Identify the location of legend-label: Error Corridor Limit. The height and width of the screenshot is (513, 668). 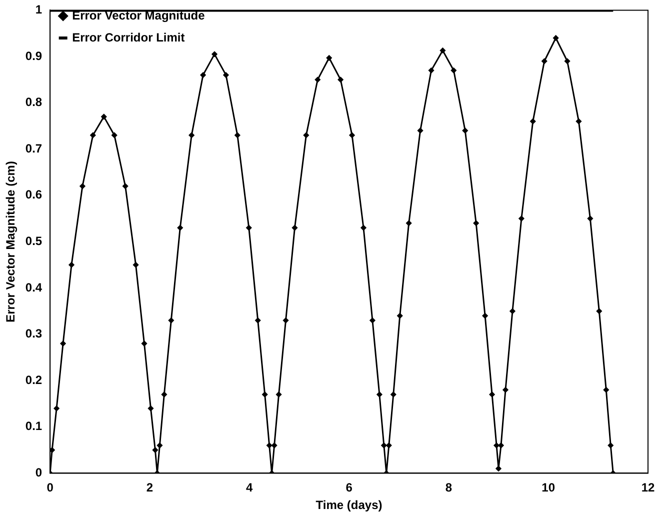
(128, 37).